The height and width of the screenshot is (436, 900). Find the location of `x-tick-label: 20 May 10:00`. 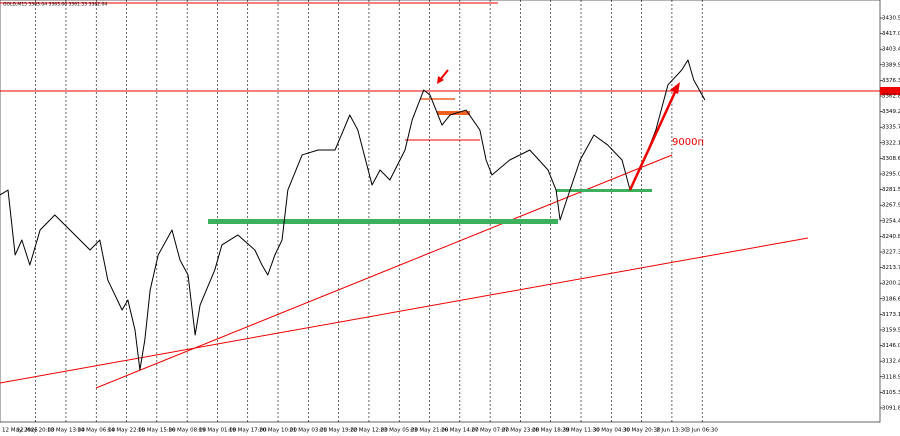

x-tick-label: 20 May 10:00 is located at coordinates (278, 431).